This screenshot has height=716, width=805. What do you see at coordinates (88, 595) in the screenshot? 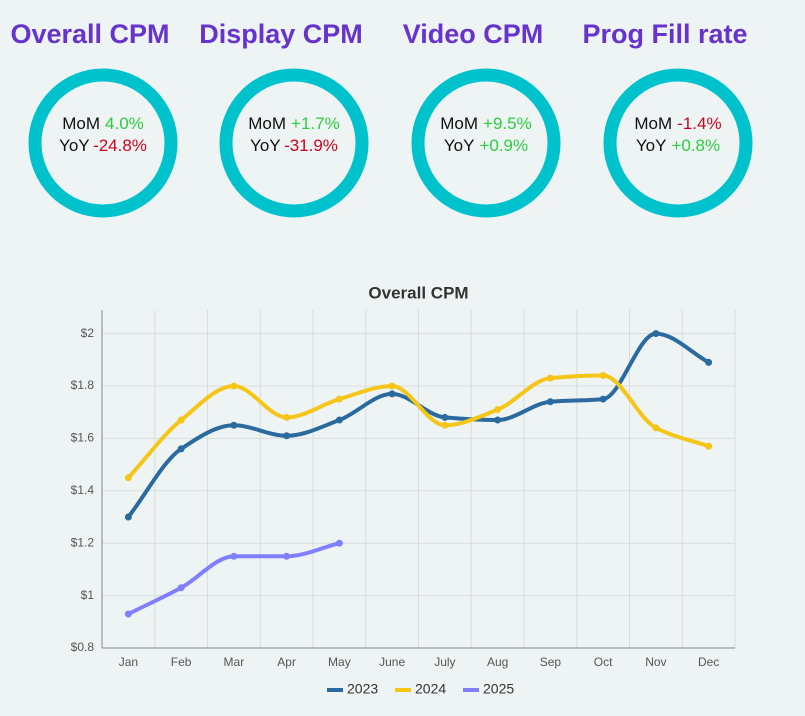
I see `y-tick-label: $1` at bounding box center [88, 595].